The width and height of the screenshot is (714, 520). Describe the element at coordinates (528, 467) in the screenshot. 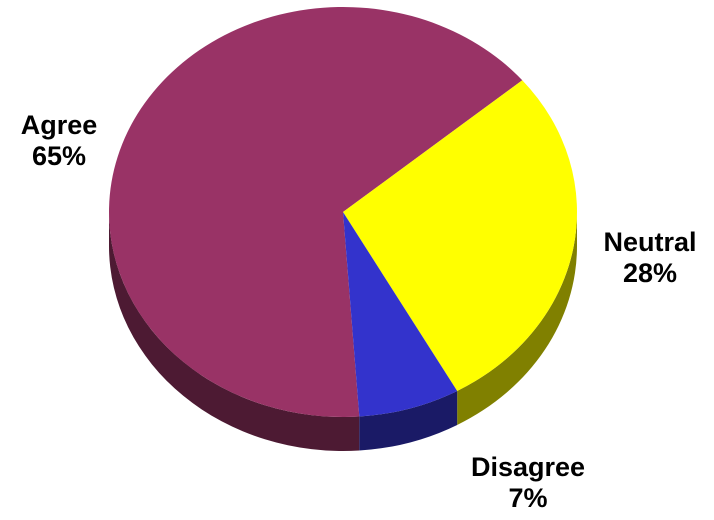

I see `slice-label-disagree-name: Disagree` at that location.